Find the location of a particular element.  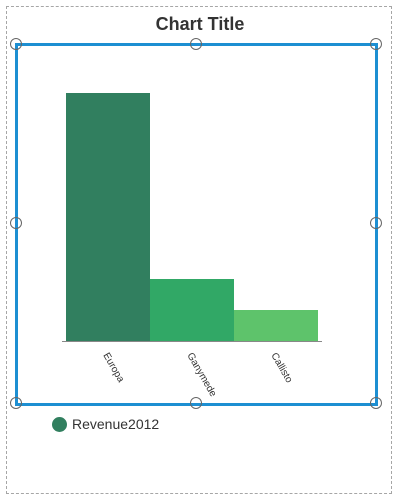

bar-ganymede is located at coordinates (192, 310).